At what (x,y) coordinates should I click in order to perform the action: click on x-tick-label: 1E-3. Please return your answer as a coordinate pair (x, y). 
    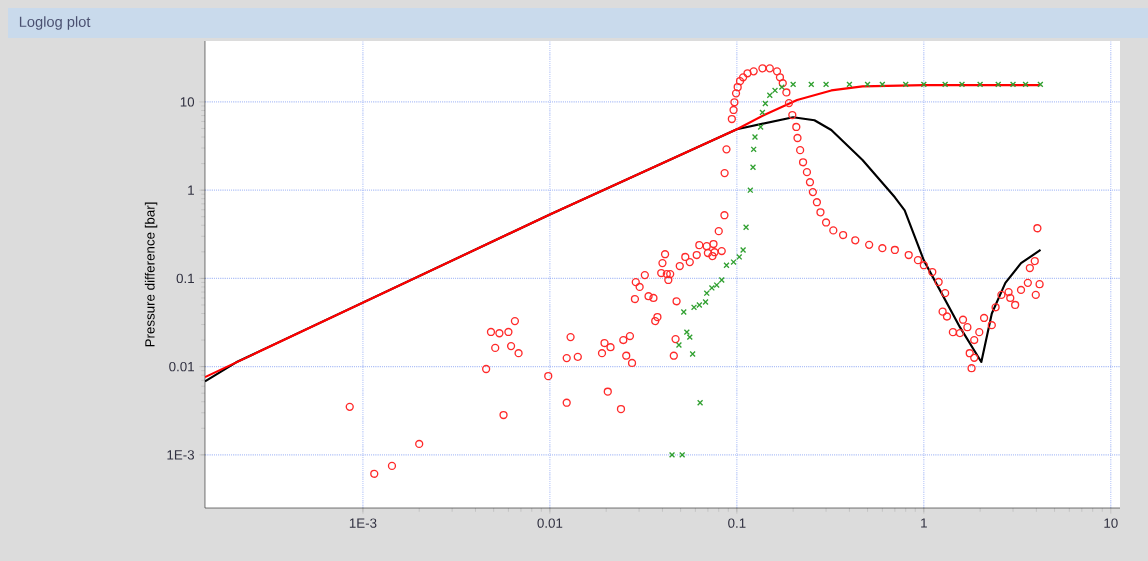
    Looking at the image, I should click on (363, 523).